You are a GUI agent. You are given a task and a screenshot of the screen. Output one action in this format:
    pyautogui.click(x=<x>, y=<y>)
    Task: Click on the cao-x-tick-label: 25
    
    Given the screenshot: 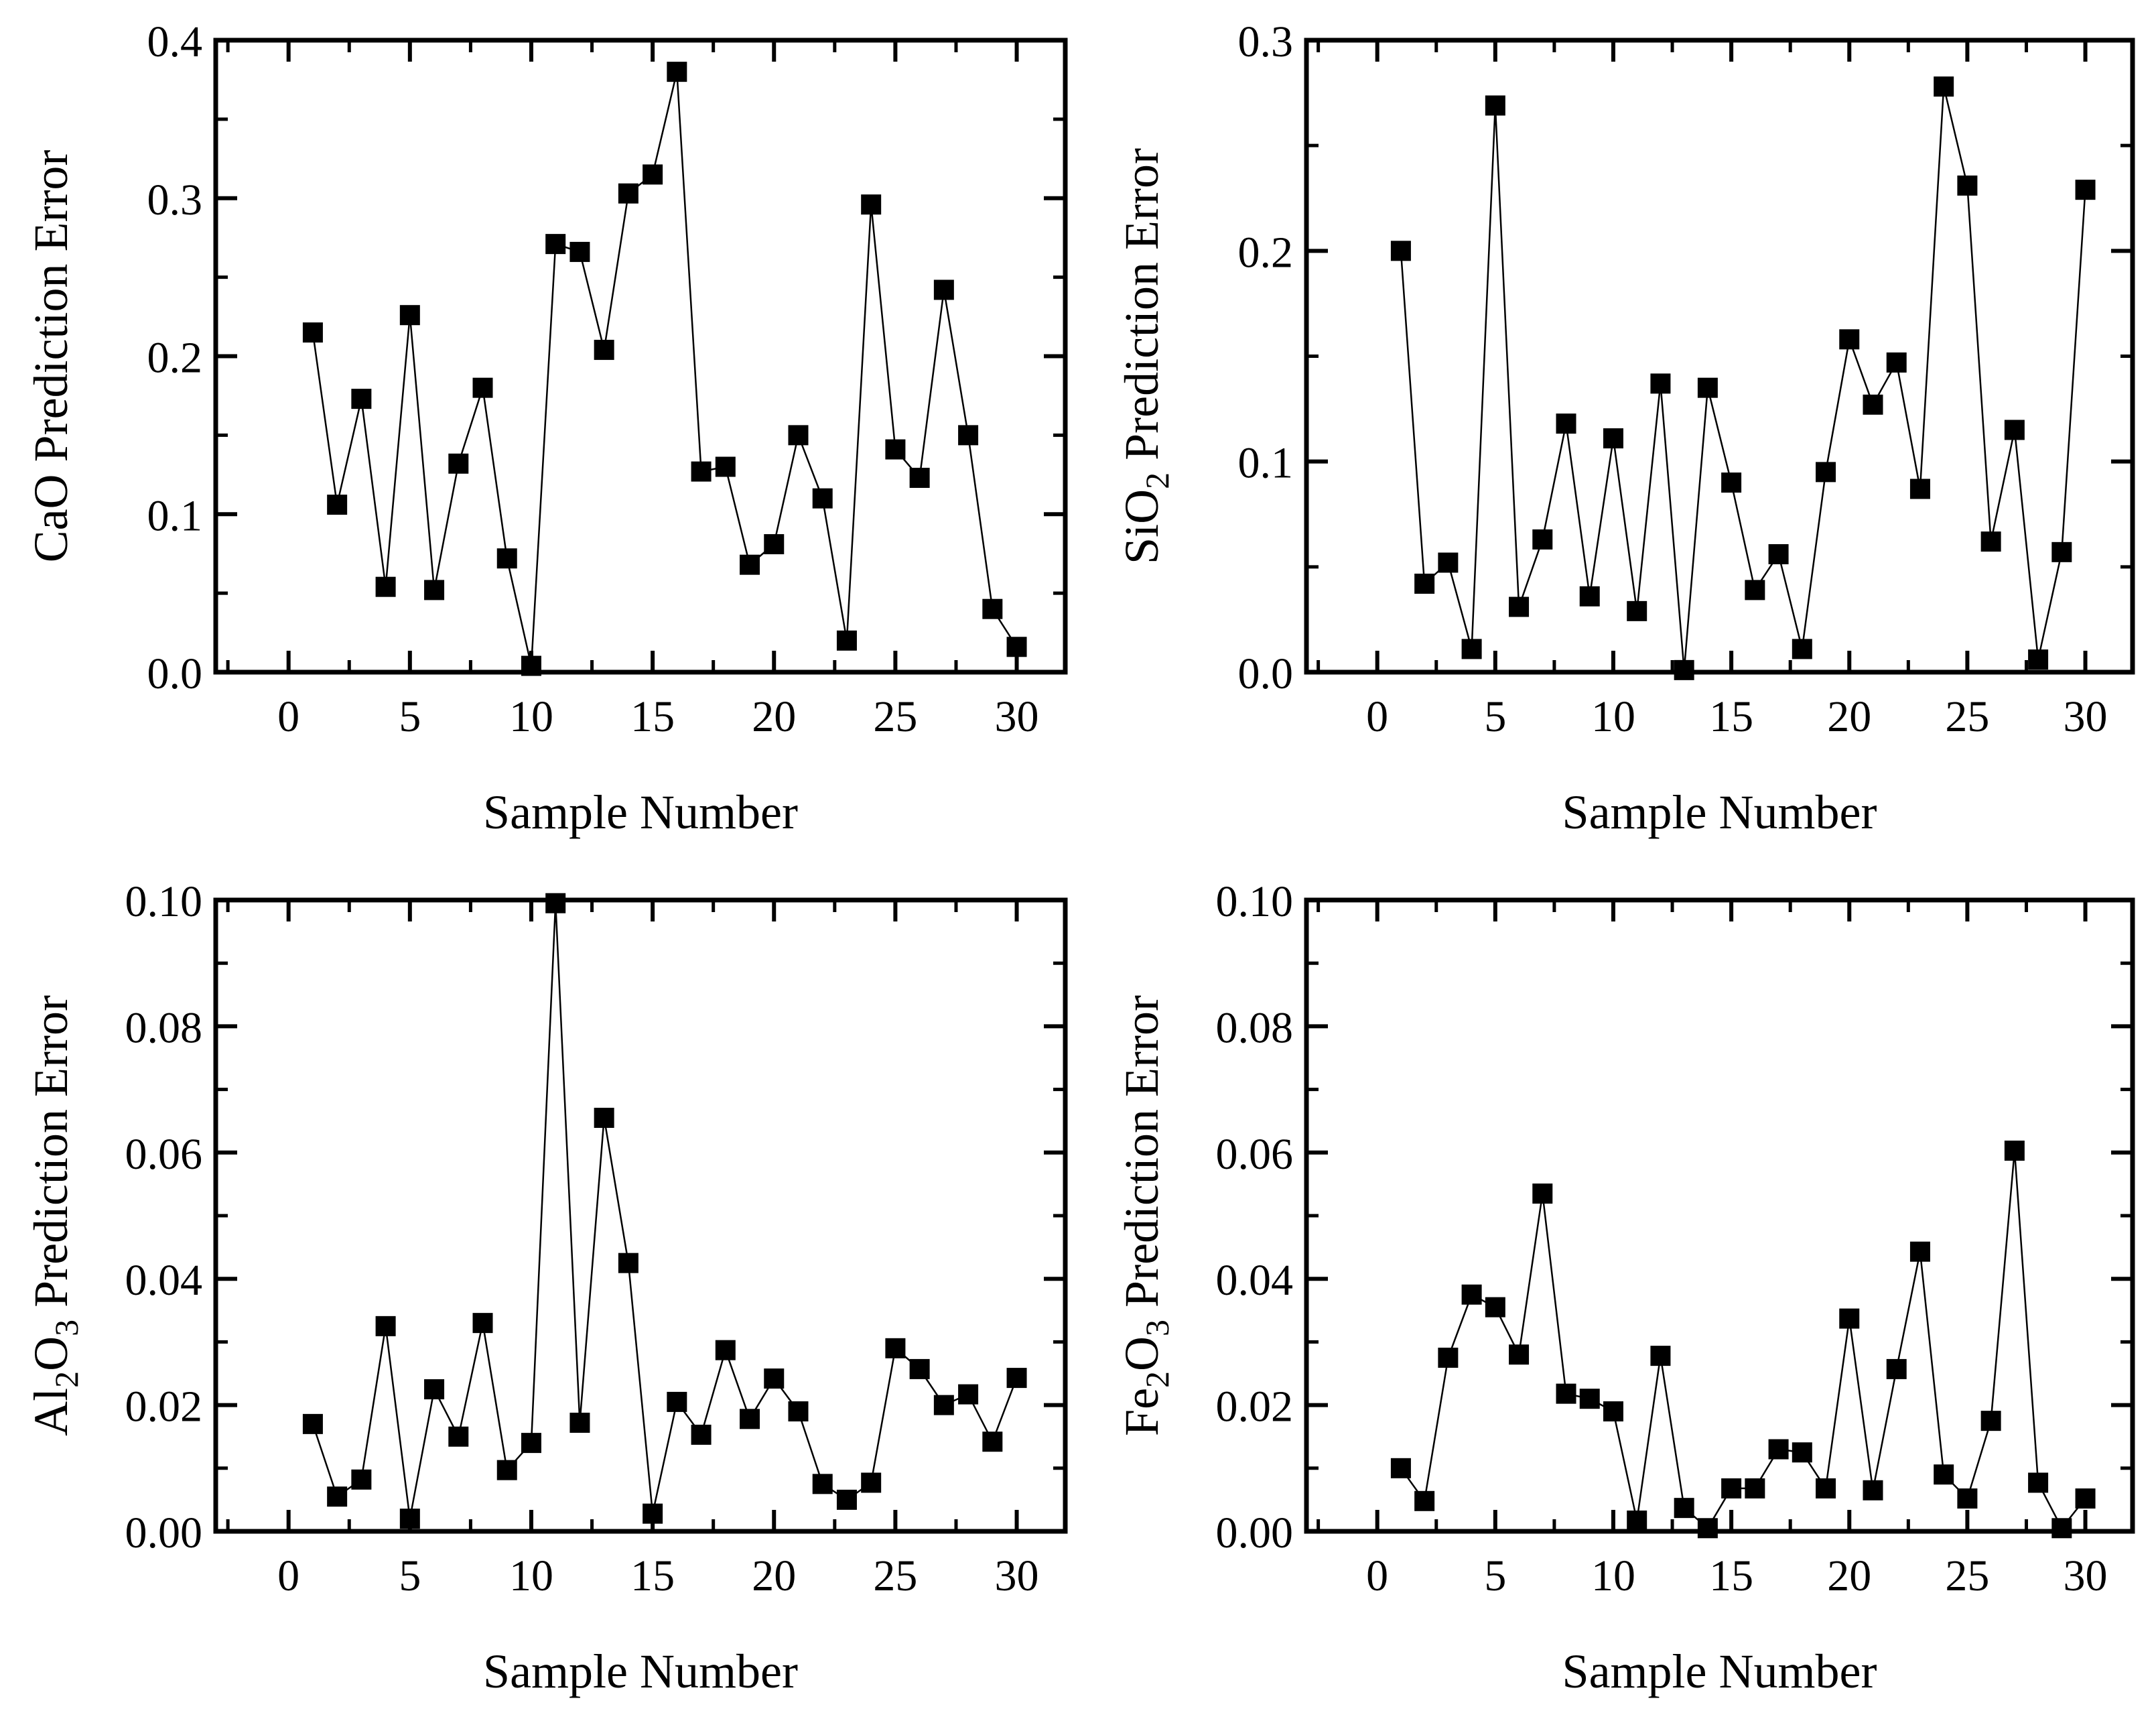 What is the action you would take?
    pyautogui.click(x=895, y=716)
    